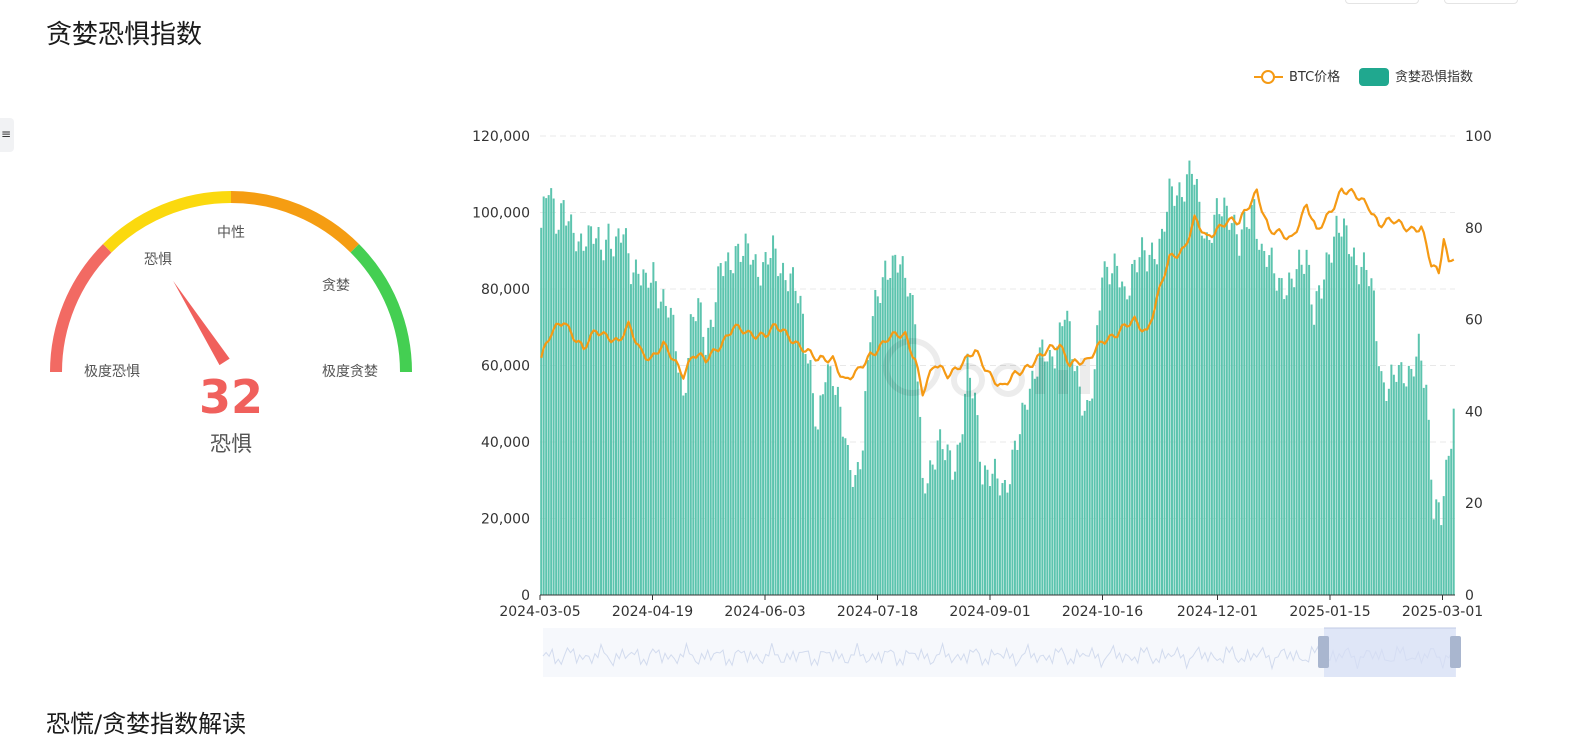  I want to click on legend-btc-label: BTC价格, so click(1314, 77).